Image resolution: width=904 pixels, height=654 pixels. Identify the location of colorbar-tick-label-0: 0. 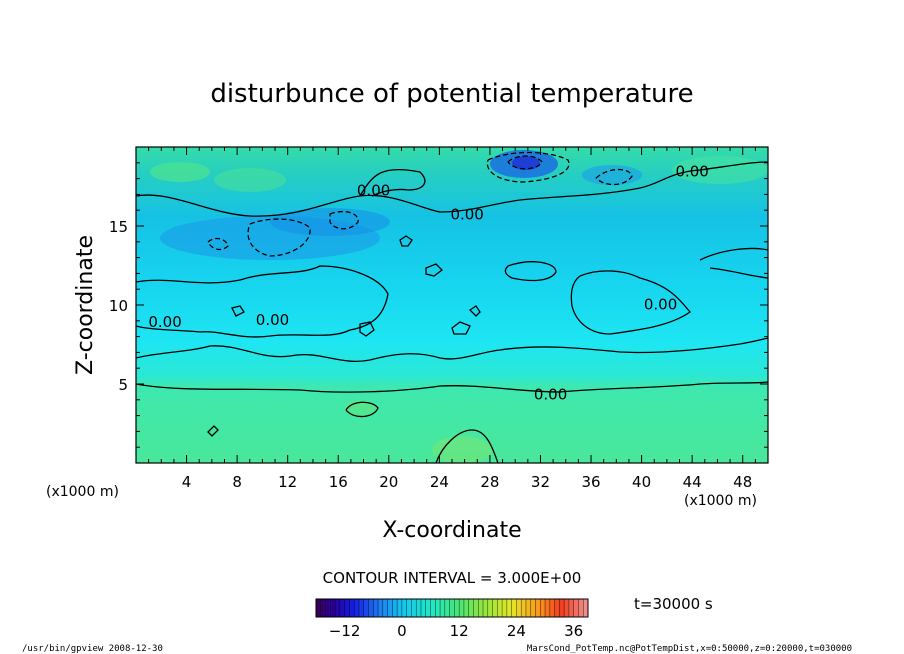
(402, 631).